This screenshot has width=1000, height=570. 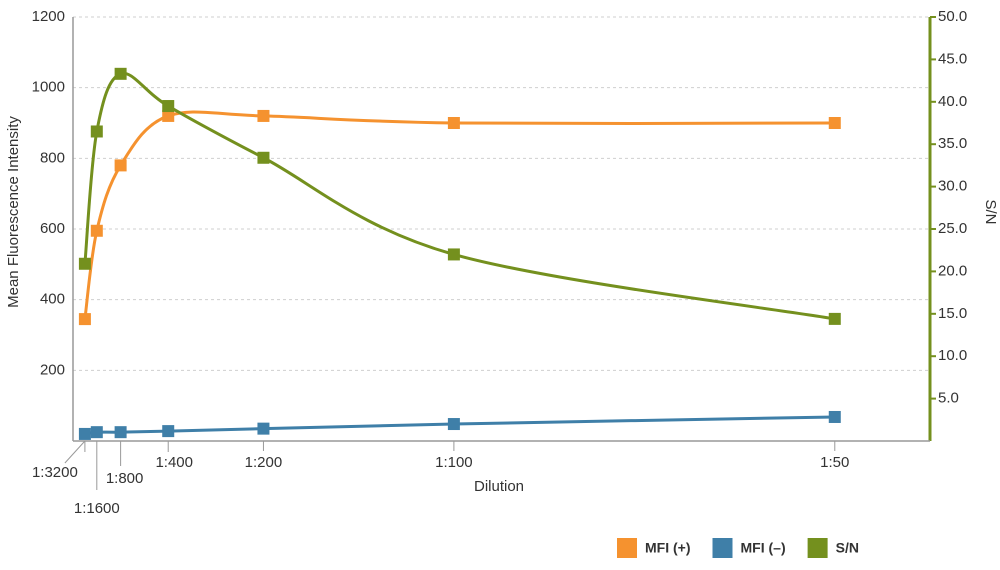 What do you see at coordinates (75, 452) in the screenshot?
I see `x-tick-leader` at bounding box center [75, 452].